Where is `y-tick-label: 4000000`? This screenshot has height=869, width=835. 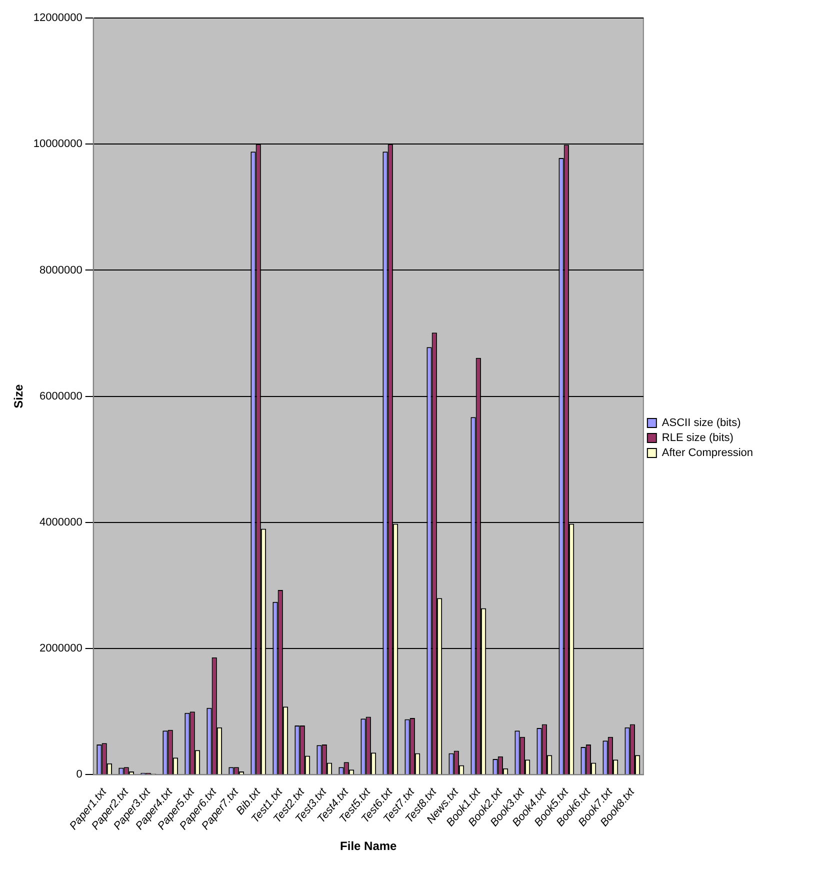 y-tick-label: 4000000 is located at coordinates (61, 522).